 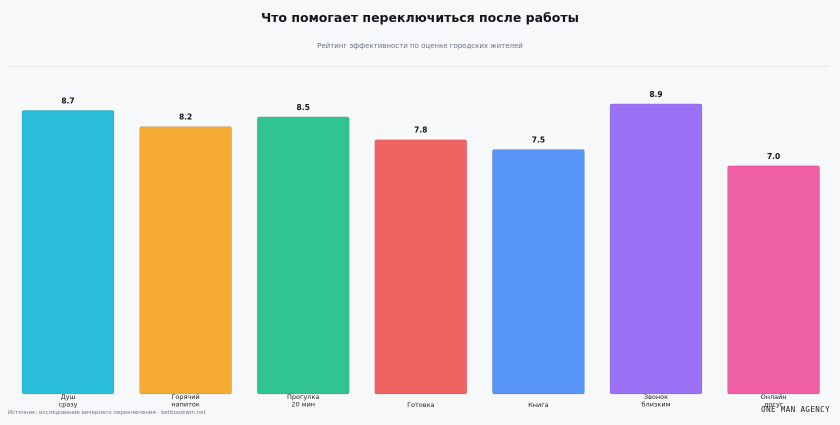 What do you see at coordinates (303, 107) in the screenshot?
I see `value-label-2: 8.5` at bounding box center [303, 107].